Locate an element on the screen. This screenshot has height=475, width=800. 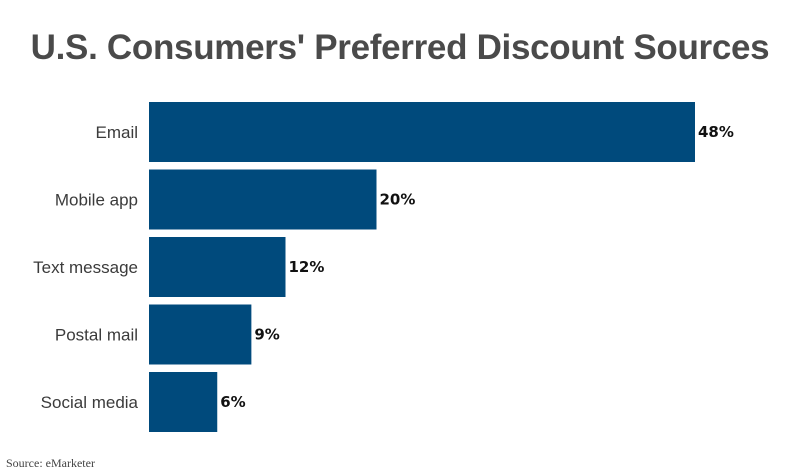
category-label-social-media: Social media is located at coordinates (90, 402).